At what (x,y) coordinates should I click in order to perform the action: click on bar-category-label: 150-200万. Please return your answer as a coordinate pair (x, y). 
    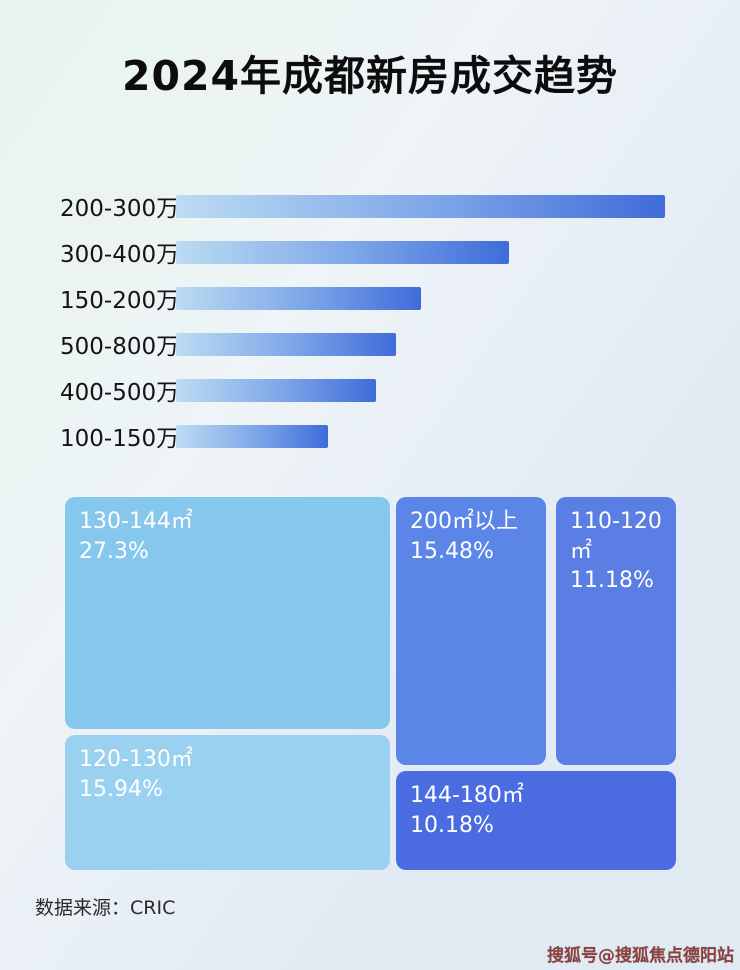
    Looking at the image, I should click on (120, 301).